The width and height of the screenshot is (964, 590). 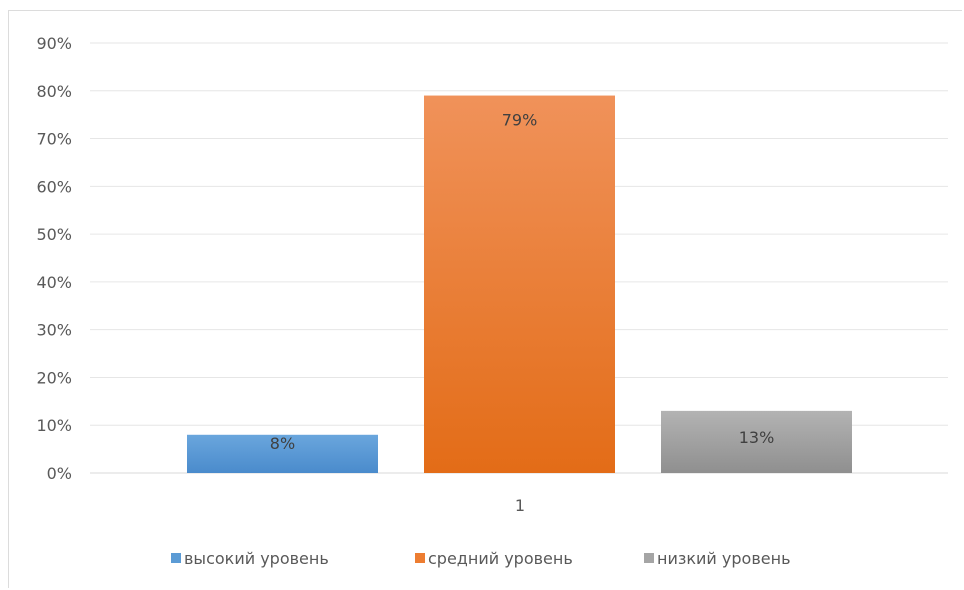 What do you see at coordinates (54, 330) in the screenshot?
I see `y-tick-label: 30%` at bounding box center [54, 330].